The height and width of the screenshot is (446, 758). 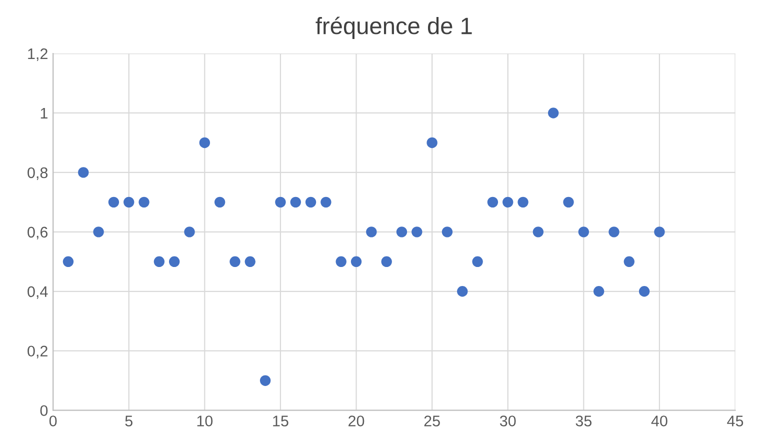 What do you see at coordinates (38, 292) in the screenshot?
I see `y-tick-label: 0,4` at bounding box center [38, 292].